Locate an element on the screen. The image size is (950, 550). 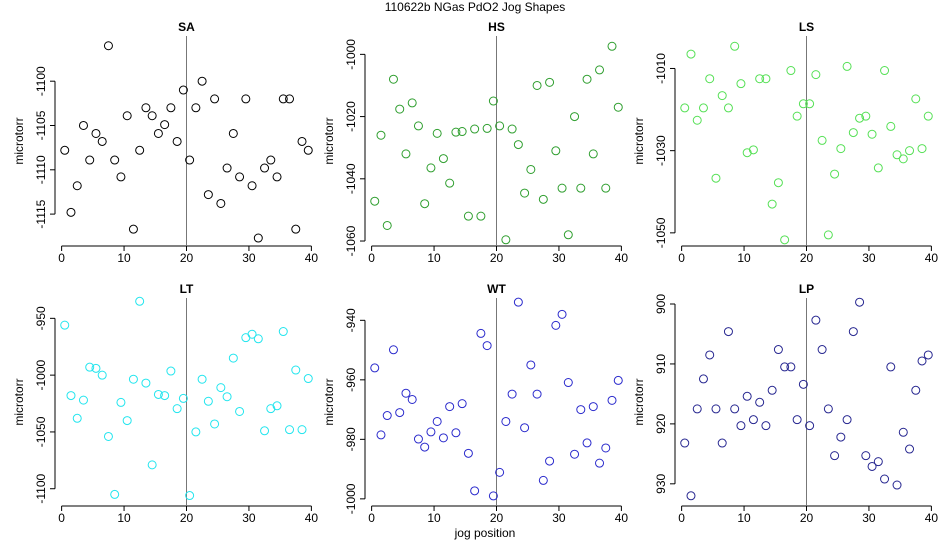
y-tick-label: -940 is located at coordinates (351, 320).